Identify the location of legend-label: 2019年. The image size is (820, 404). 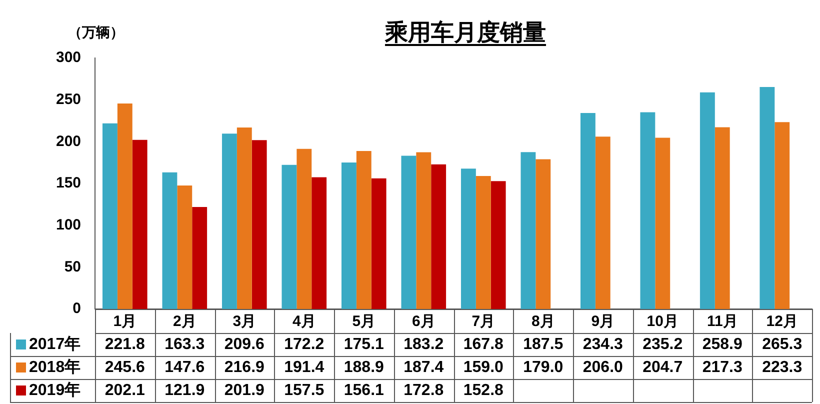
(55, 389).